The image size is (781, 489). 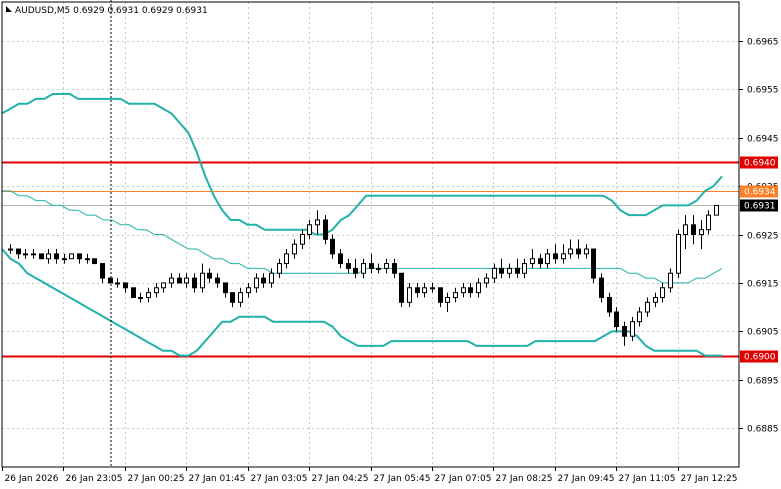 What do you see at coordinates (32, 479) in the screenshot?
I see `x-tick-label: 26 Jan 2026` at bounding box center [32, 479].